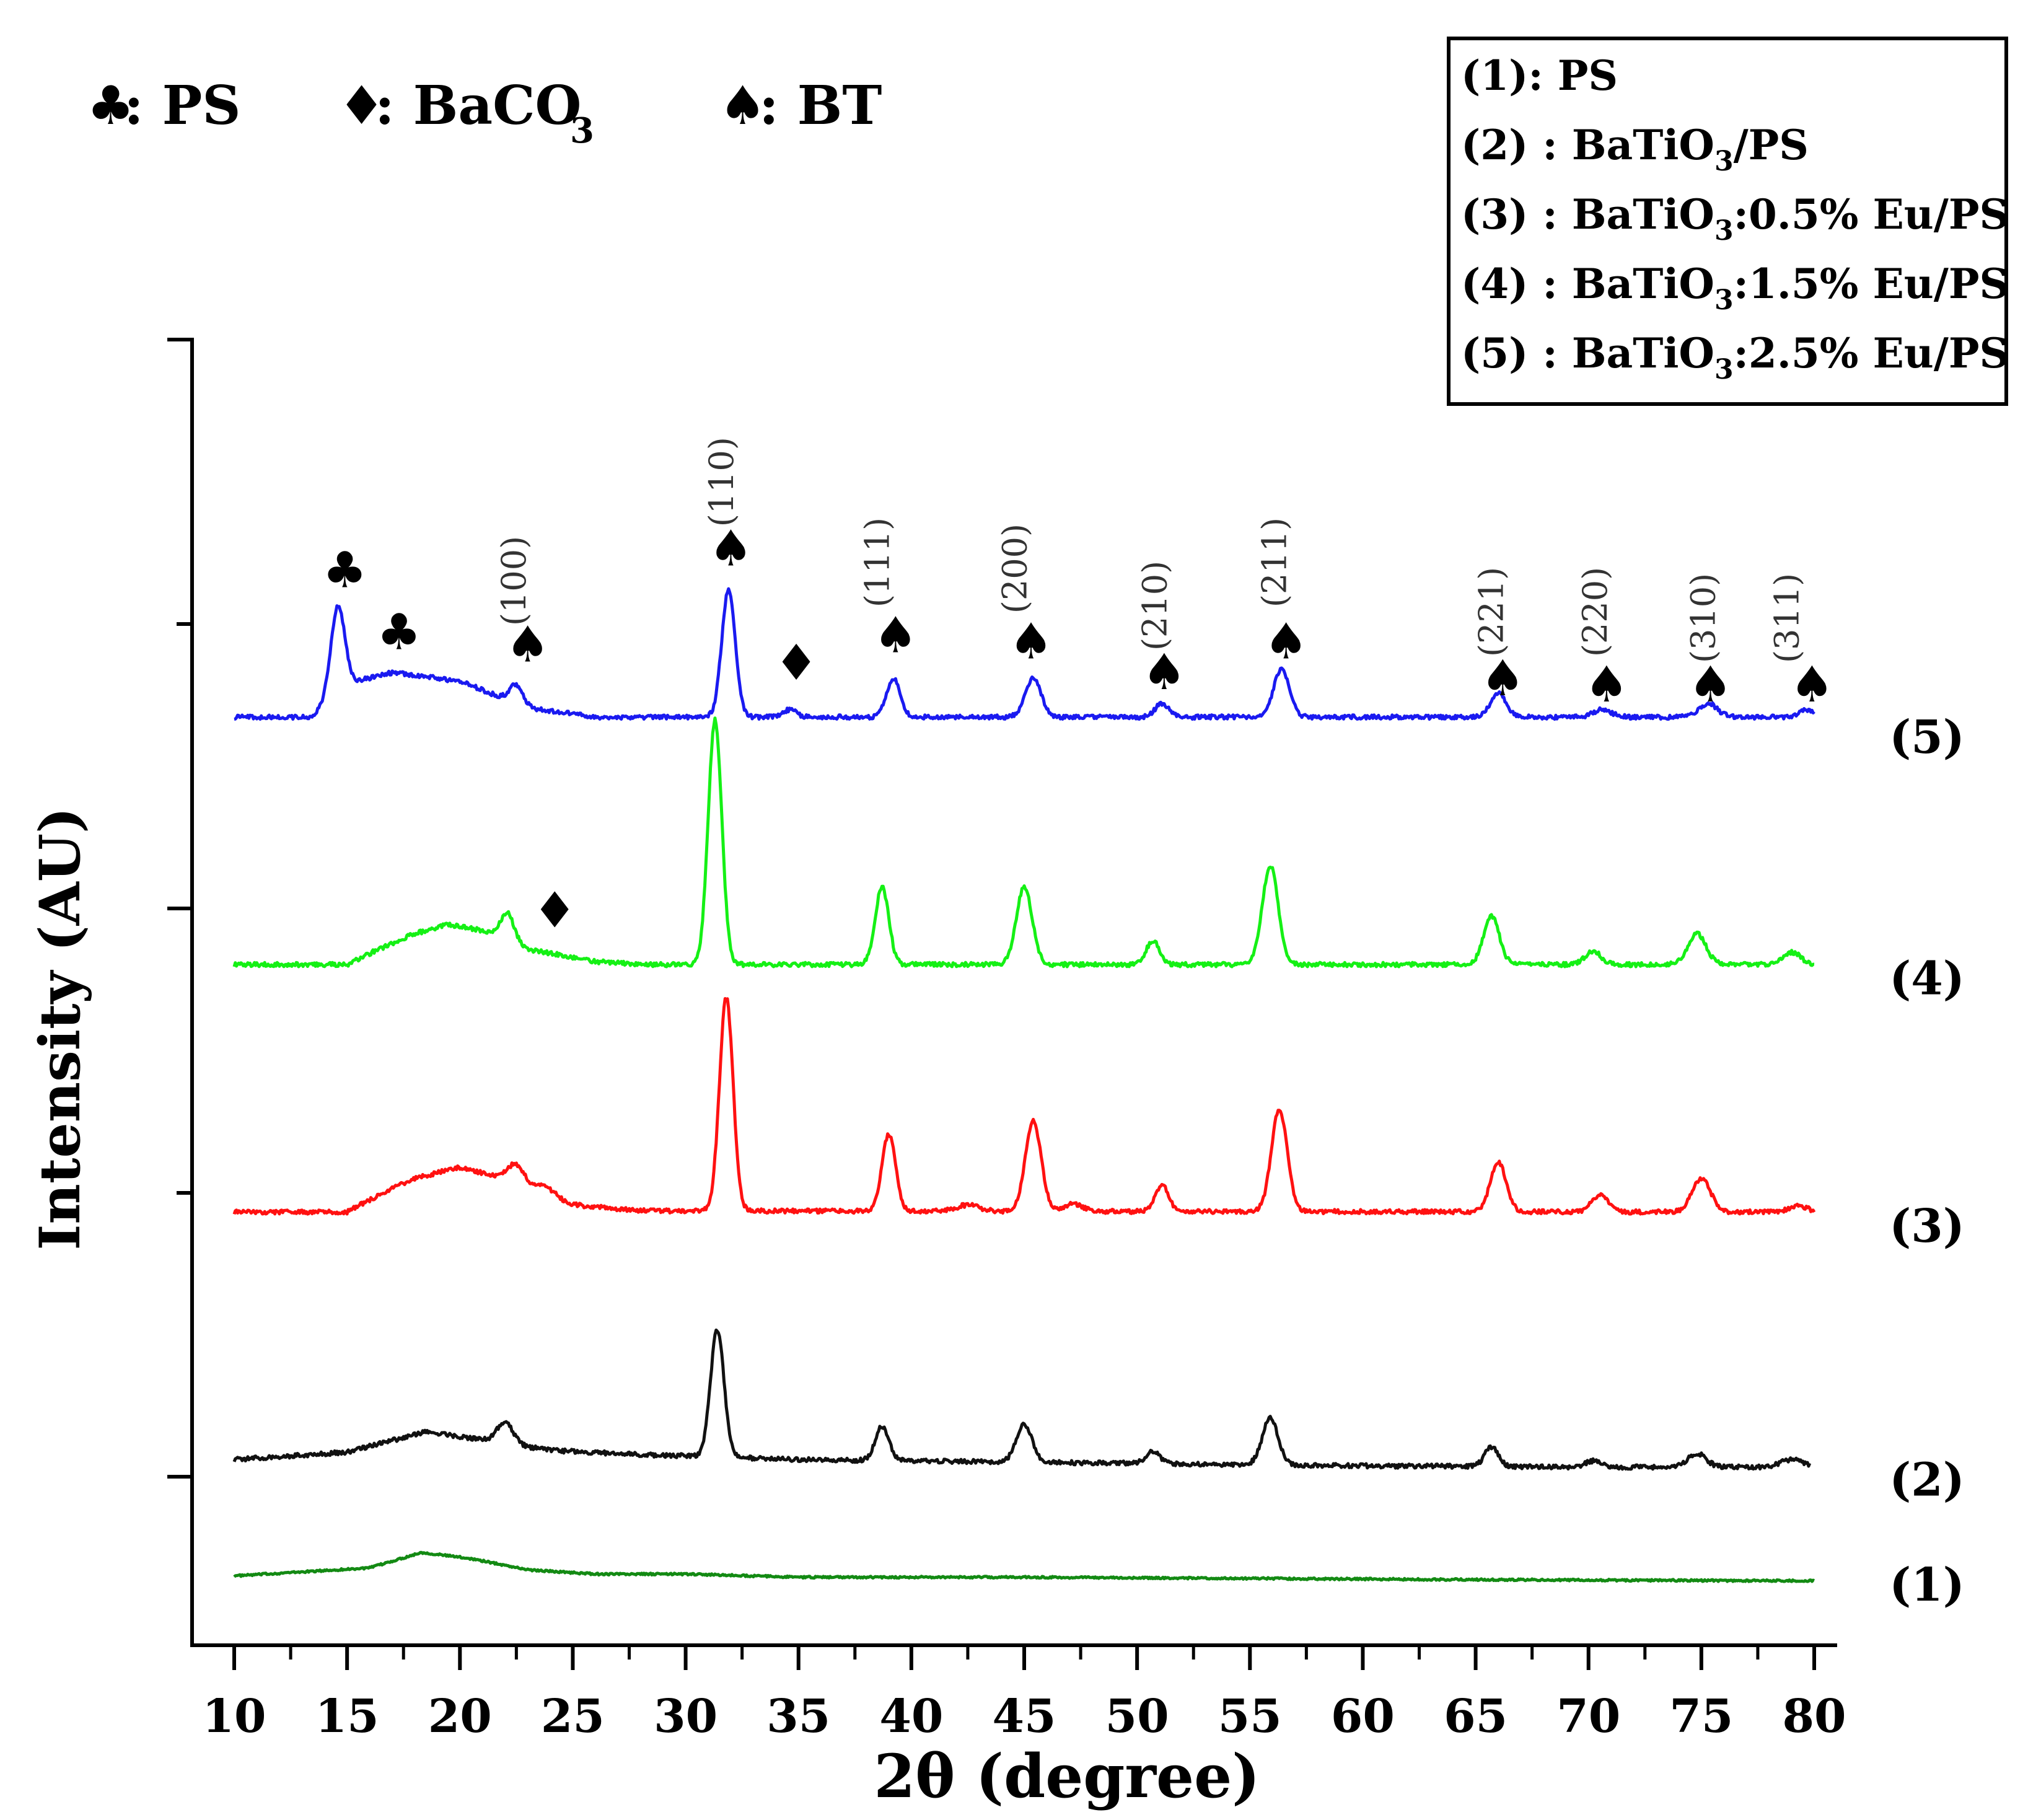 The width and height of the screenshot is (2041, 1820). What do you see at coordinates (1735, 357) in the screenshot?
I see `sample-legend-entry: (5) : BaTiO3:2.5% Eu/PS` at bounding box center [1735, 357].